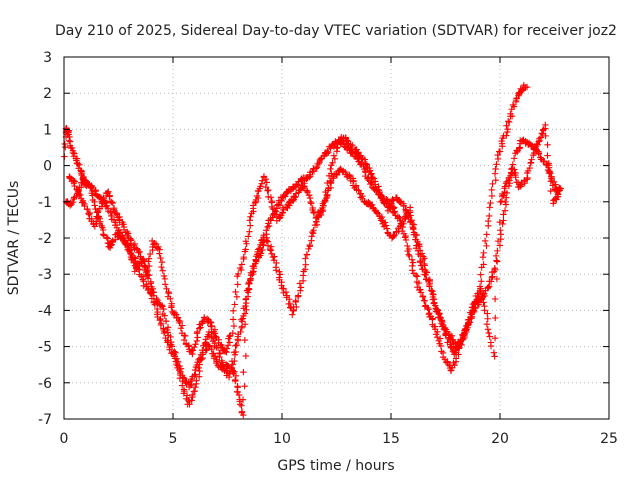  What do you see at coordinates (45, 420) in the screenshot?
I see `y-tick-label: -7` at bounding box center [45, 420].